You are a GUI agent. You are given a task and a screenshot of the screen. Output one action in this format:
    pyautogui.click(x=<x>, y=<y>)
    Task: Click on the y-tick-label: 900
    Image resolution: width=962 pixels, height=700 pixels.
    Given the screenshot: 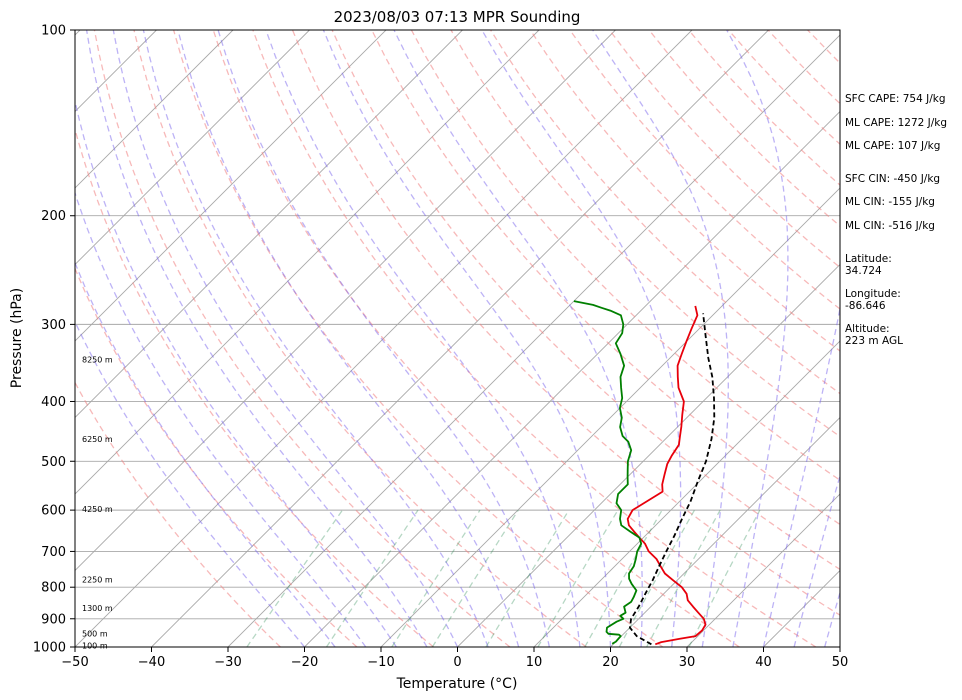 What is the action you would take?
    pyautogui.click(x=53, y=619)
    